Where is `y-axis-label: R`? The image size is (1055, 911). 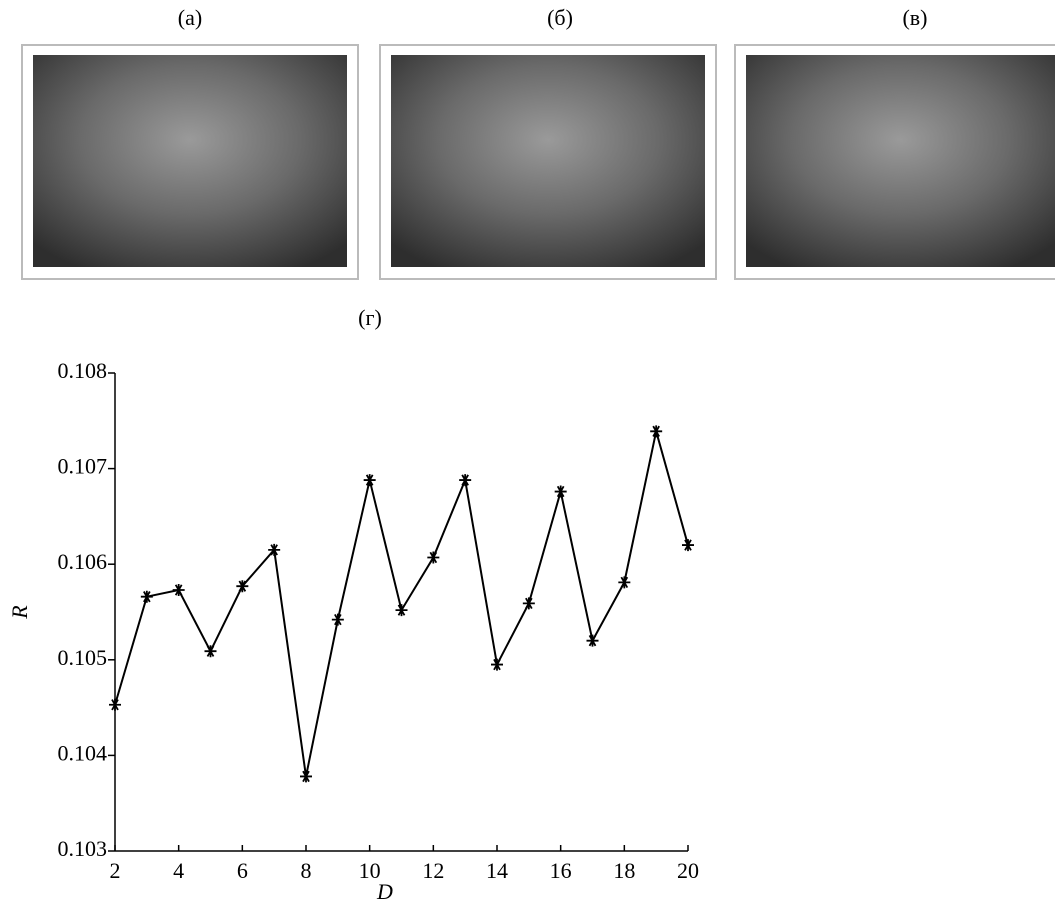 y-axis-label: R is located at coordinates (19, 612).